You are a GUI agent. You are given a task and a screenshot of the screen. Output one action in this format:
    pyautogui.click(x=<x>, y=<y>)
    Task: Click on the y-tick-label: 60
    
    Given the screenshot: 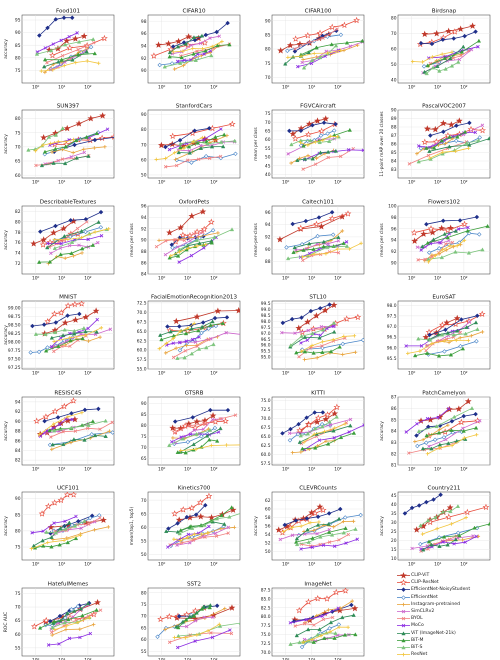 What is the action you would take?
    pyautogui.click(x=144, y=528)
    